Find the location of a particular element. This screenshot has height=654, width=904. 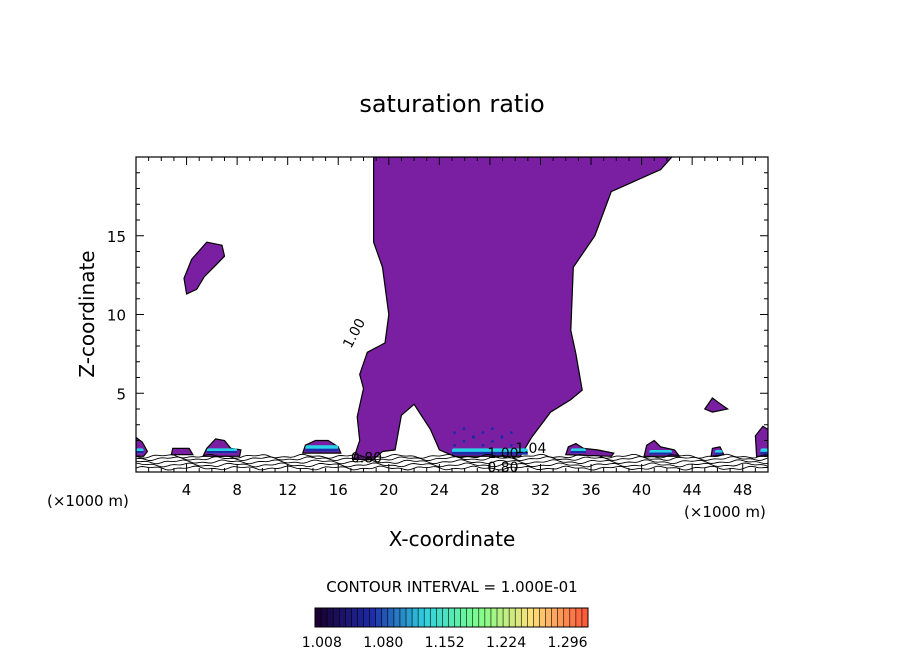

colorbar-tick-label: 1.080 is located at coordinates (383, 643).